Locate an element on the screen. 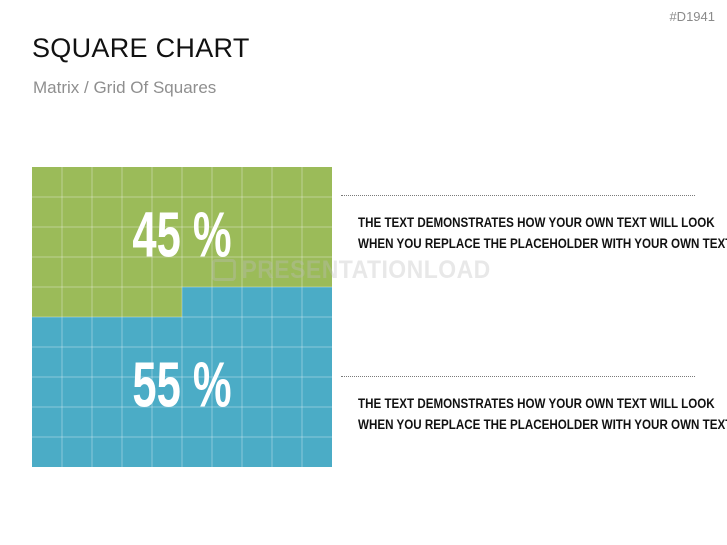 The image size is (727, 545). page-subtitle: Matrix / Grid Of Squares is located at coordinates (125, 87).